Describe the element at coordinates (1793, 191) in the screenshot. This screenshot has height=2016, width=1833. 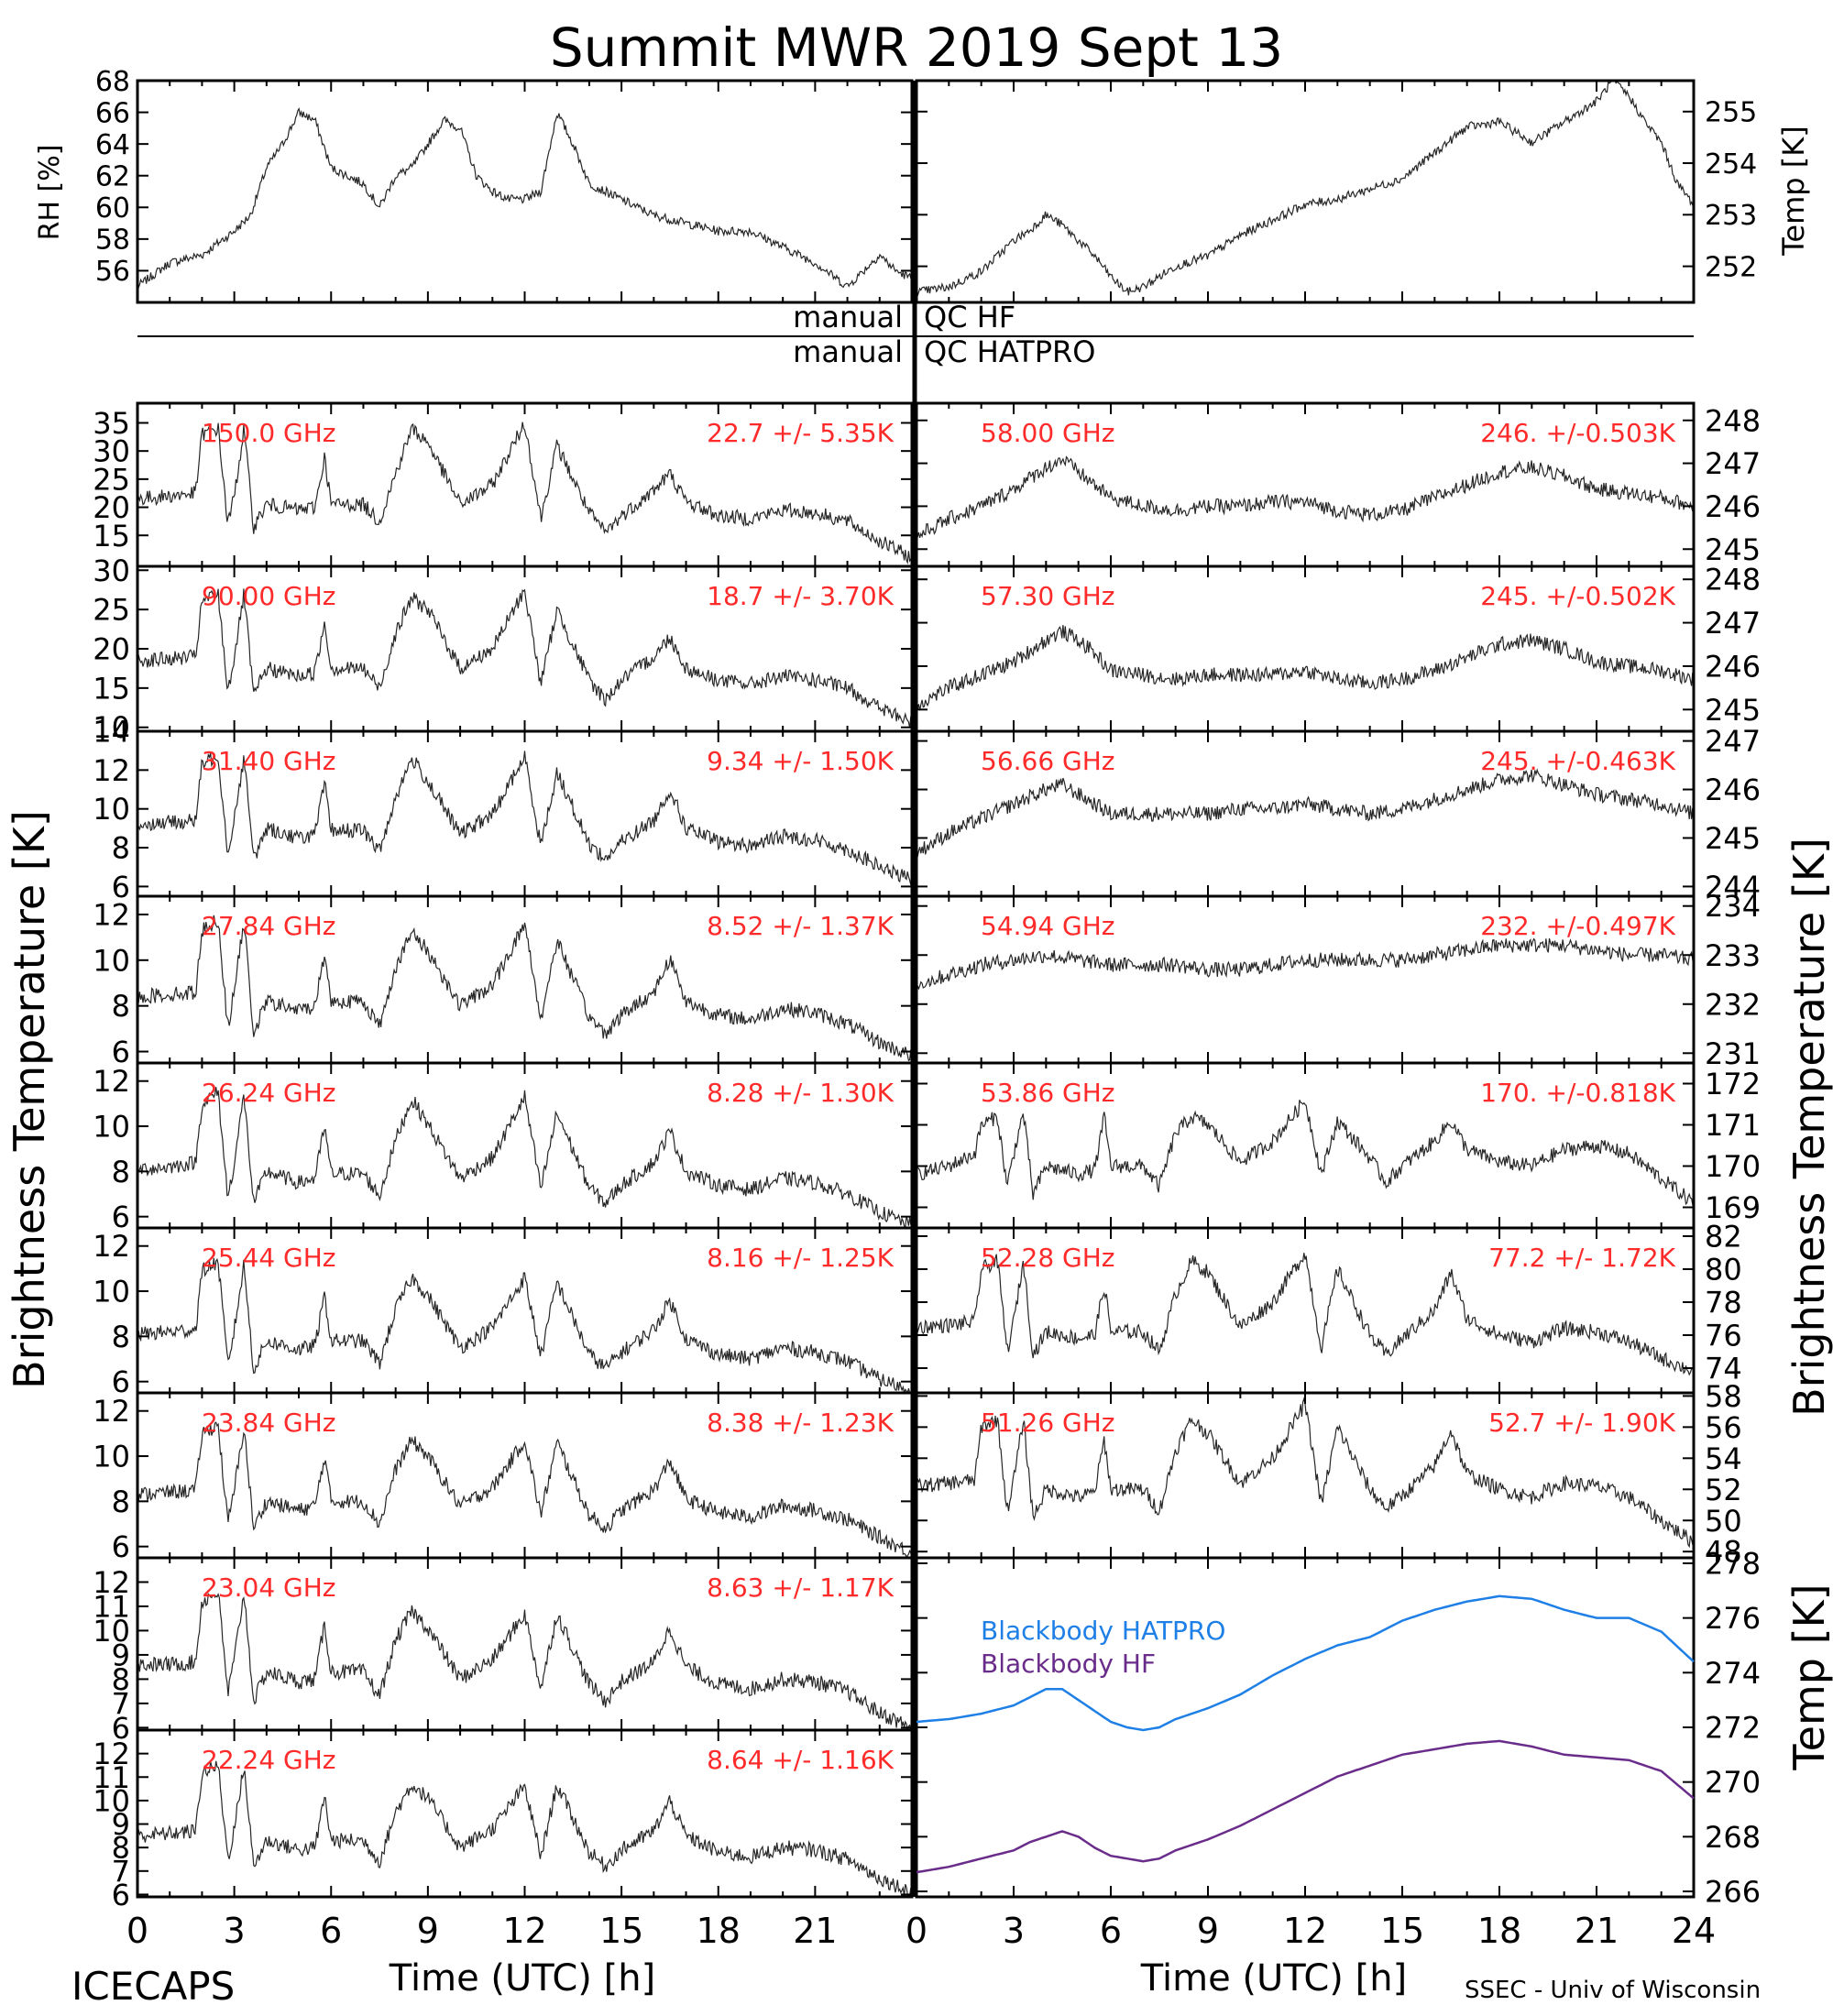
I see `met-temp-axis-title: Temp [K]` at that location.